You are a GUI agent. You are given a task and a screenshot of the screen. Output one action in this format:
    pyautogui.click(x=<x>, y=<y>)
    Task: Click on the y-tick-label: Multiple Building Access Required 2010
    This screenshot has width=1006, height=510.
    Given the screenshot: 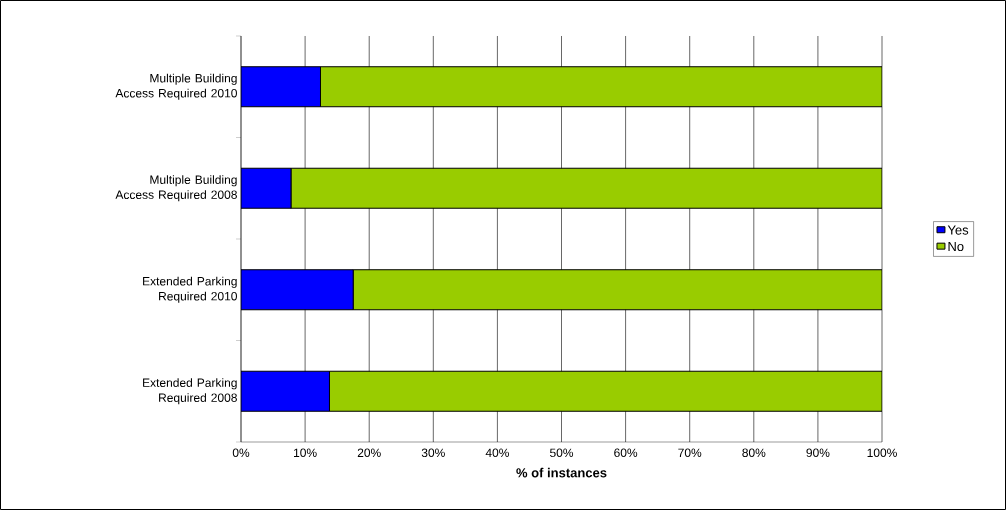 What is the action you would take?
    pyautogui.click(x=176, y=86)
    